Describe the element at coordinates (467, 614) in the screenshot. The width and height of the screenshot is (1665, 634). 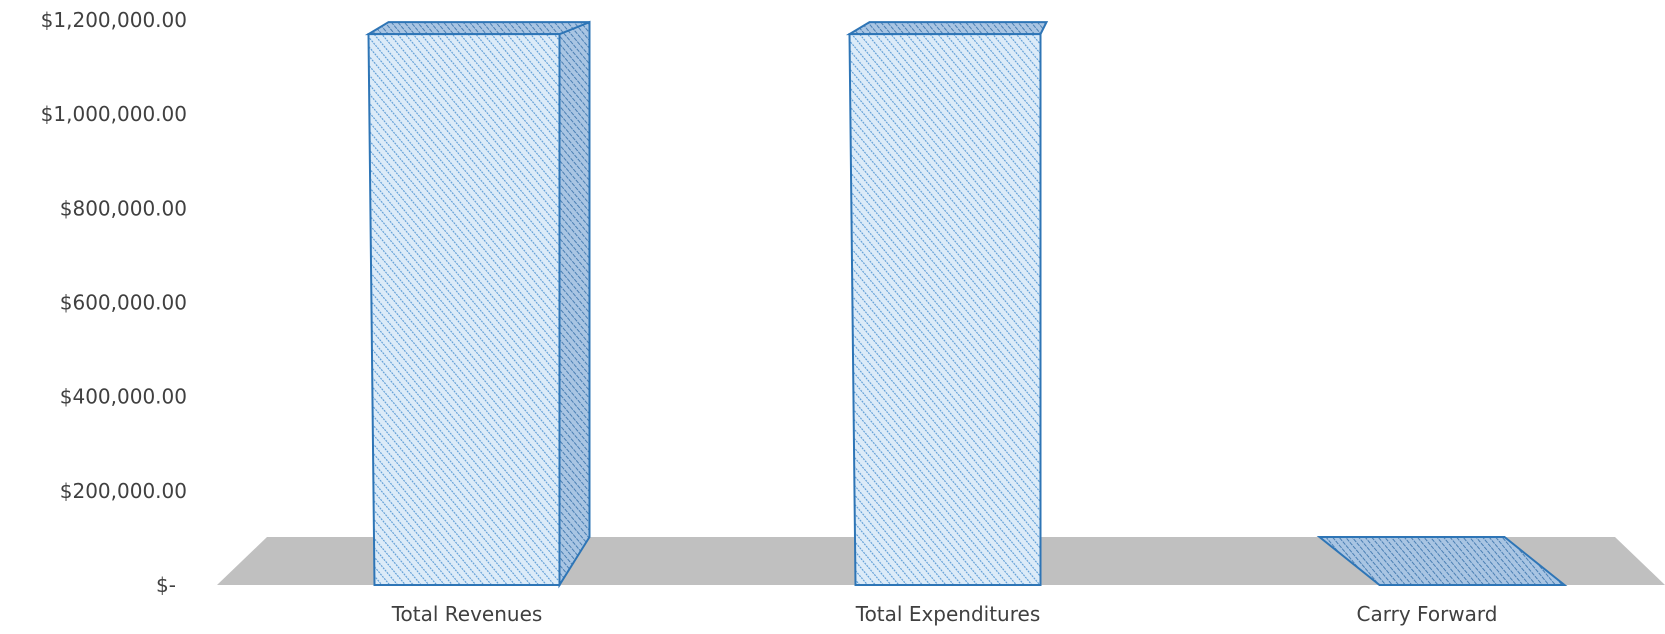
I see `x-tick-label: Total Revenues` at that location.